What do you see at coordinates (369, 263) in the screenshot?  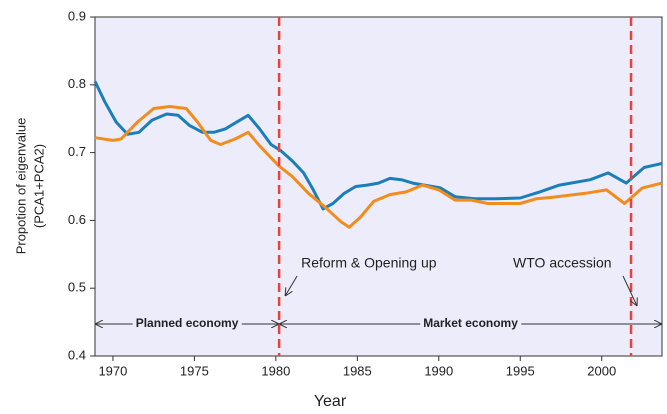 I see `event-label: Reform & Opening up` at bounding box center [369, 263].